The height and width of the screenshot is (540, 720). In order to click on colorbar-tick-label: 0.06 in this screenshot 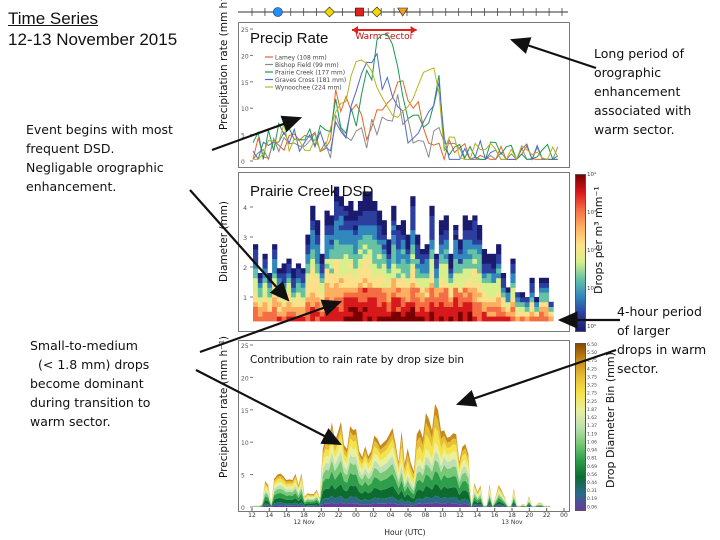, I will do `click(592, 507)`.